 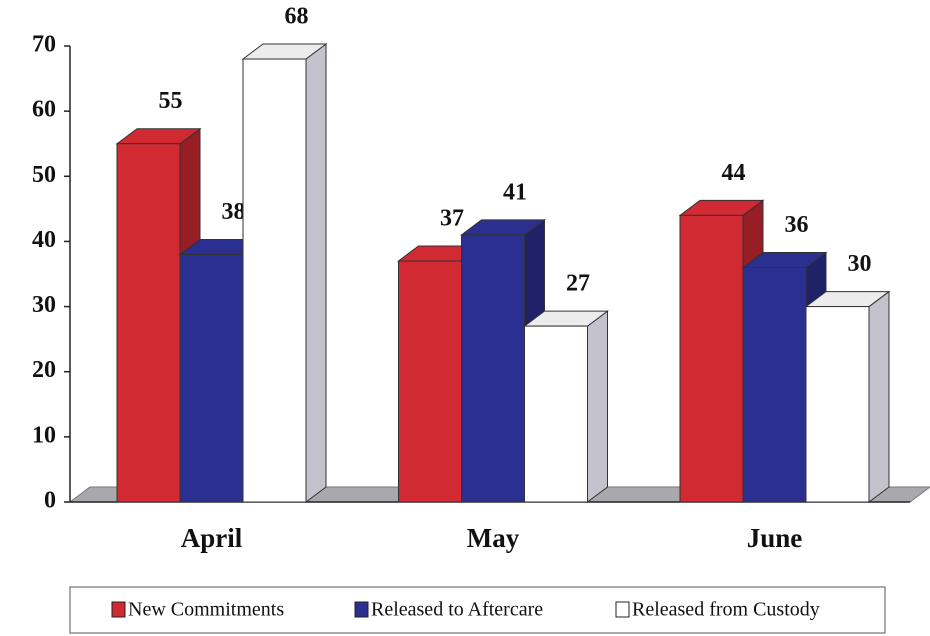 What do you see at coordinates (212, 538) in the screenshot?
I see `x-tick-label: April` at bounding box center [212, 538].